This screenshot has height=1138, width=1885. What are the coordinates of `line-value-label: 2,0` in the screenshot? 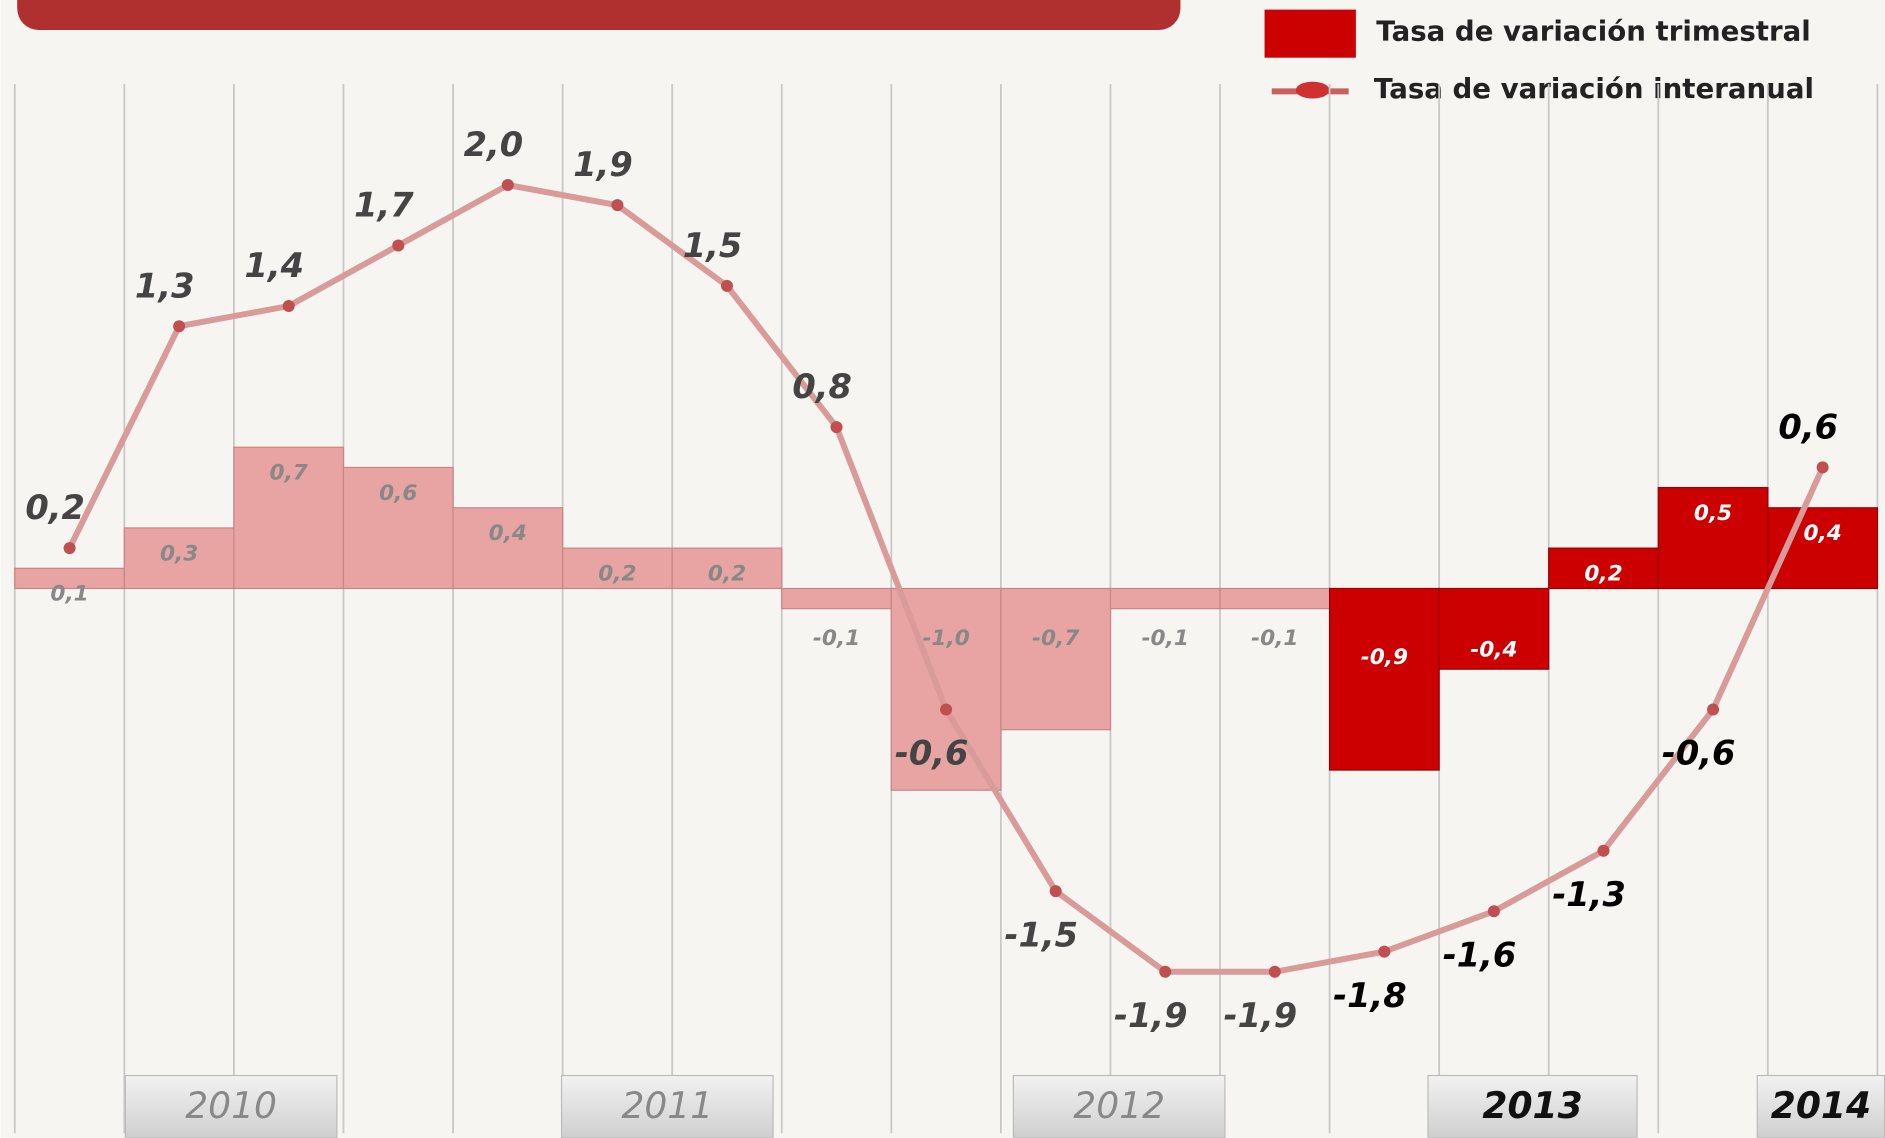 It's located at (494, 144).